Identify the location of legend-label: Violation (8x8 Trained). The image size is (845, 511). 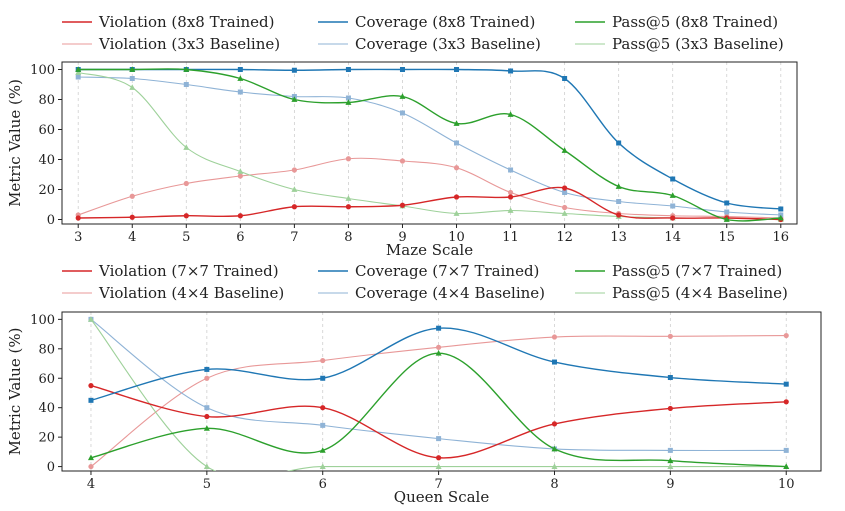
(186, 22).